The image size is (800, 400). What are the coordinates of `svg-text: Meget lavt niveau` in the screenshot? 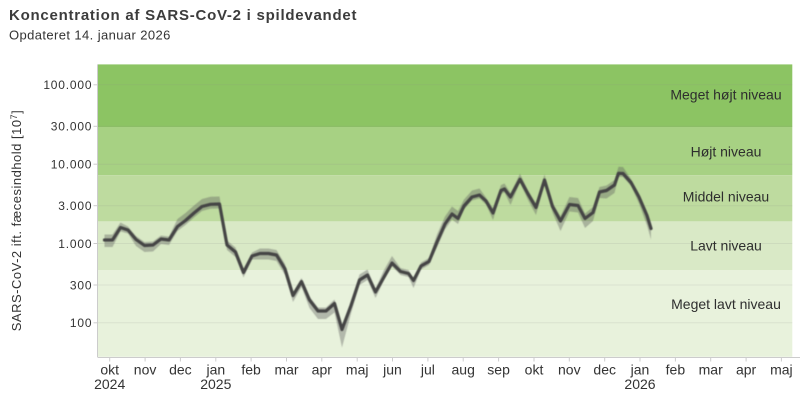 It's located at (726, 304).